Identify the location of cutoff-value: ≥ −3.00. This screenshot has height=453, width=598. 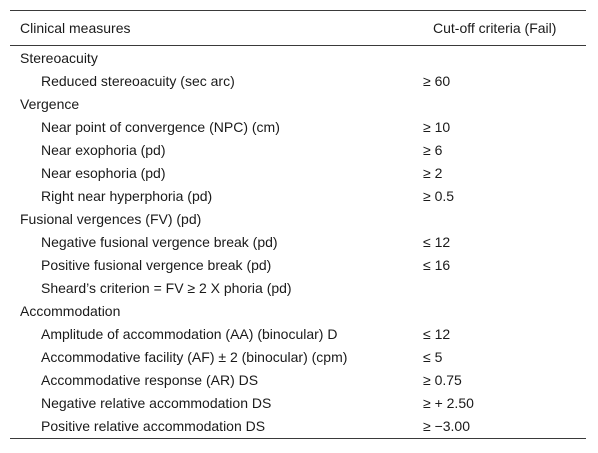
(446, 426).